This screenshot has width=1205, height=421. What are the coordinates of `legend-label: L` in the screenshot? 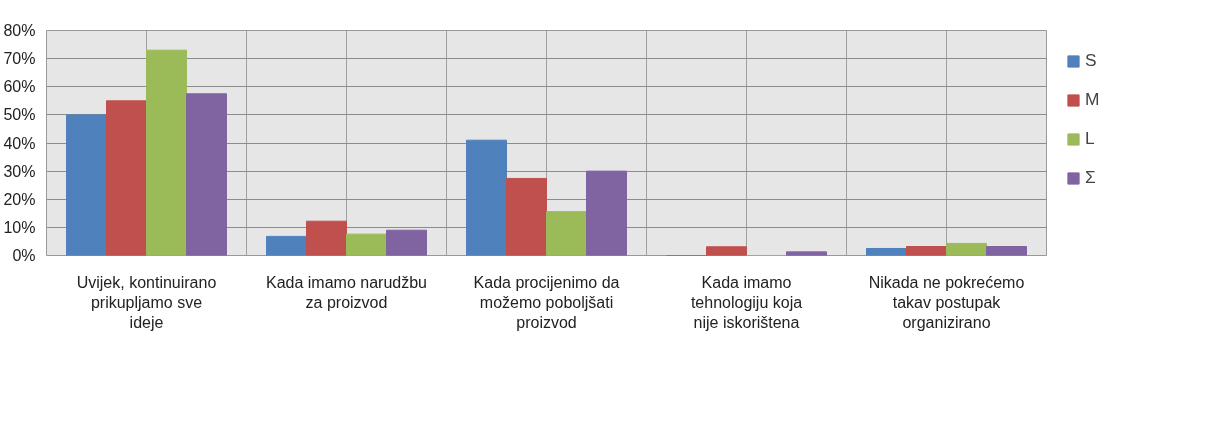 It's located at (1090, 138).